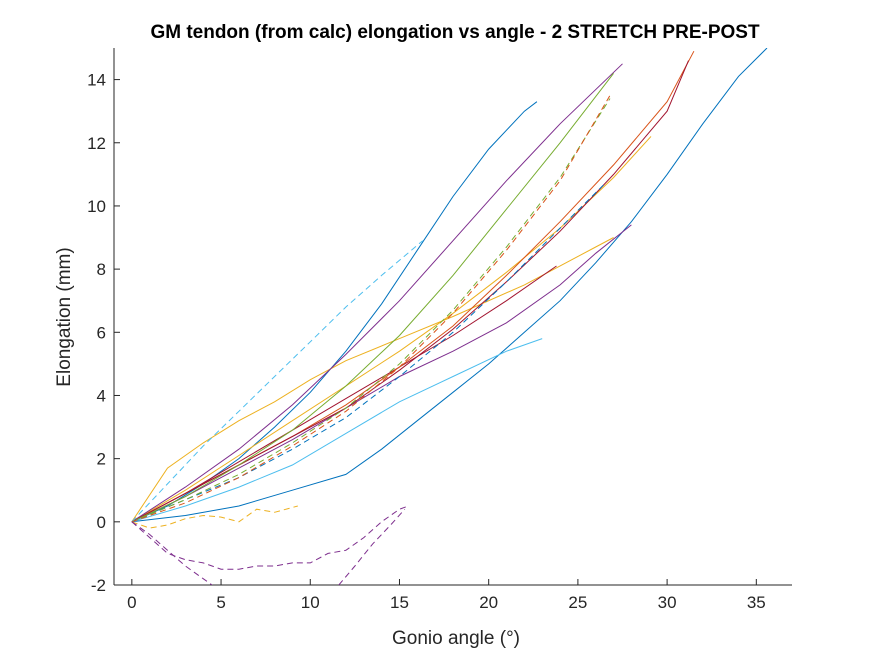 The height and width of the screenshot is (656, 875). I want to click on y-tick-label: 6, so click(101, 332).